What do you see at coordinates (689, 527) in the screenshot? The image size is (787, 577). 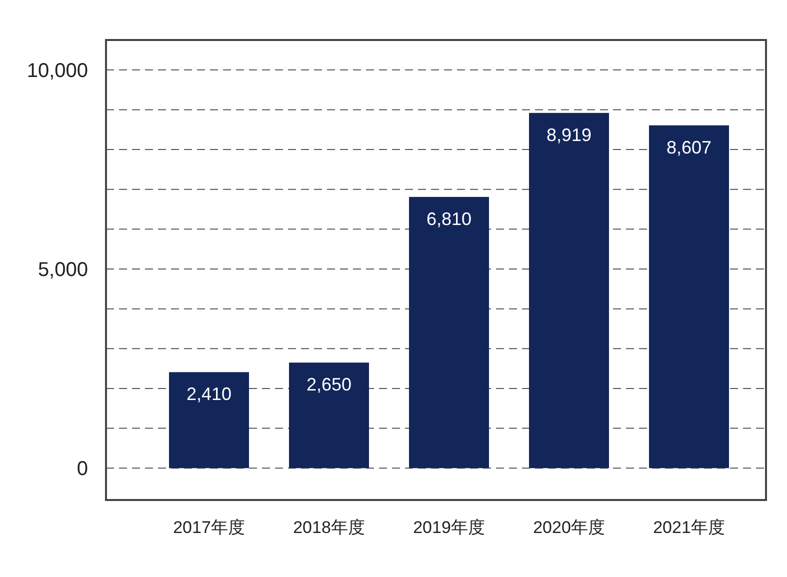 I see `x-tick-label: 2021年度` at bounding box center [689, 527].